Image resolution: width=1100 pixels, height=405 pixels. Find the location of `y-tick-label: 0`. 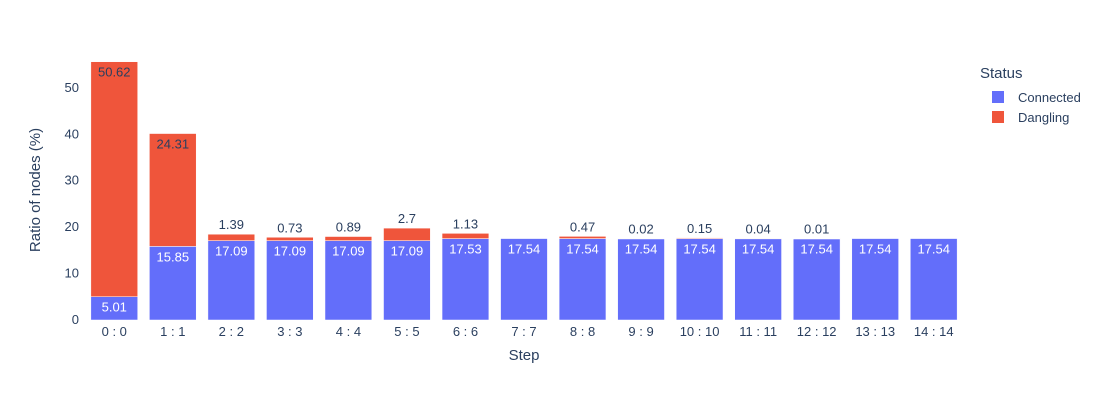

y-tick-label: 0 is located at coordinates (75, 319).